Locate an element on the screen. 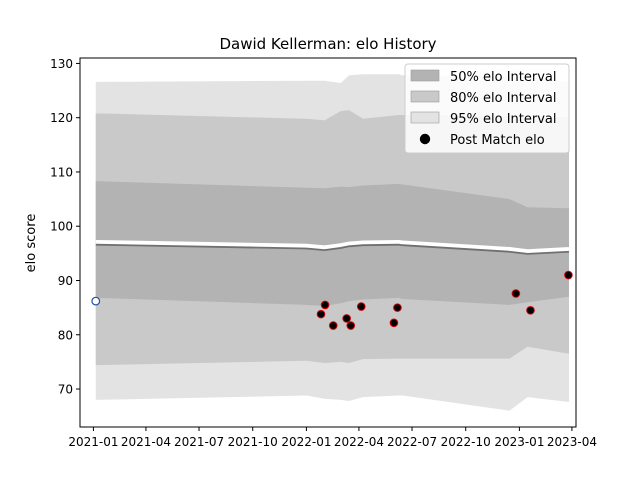 Image resolution: width=640 pixels, height=480 pixels. legend-item-50-label: 50% elo Interval is located at coordinates (503, 77).